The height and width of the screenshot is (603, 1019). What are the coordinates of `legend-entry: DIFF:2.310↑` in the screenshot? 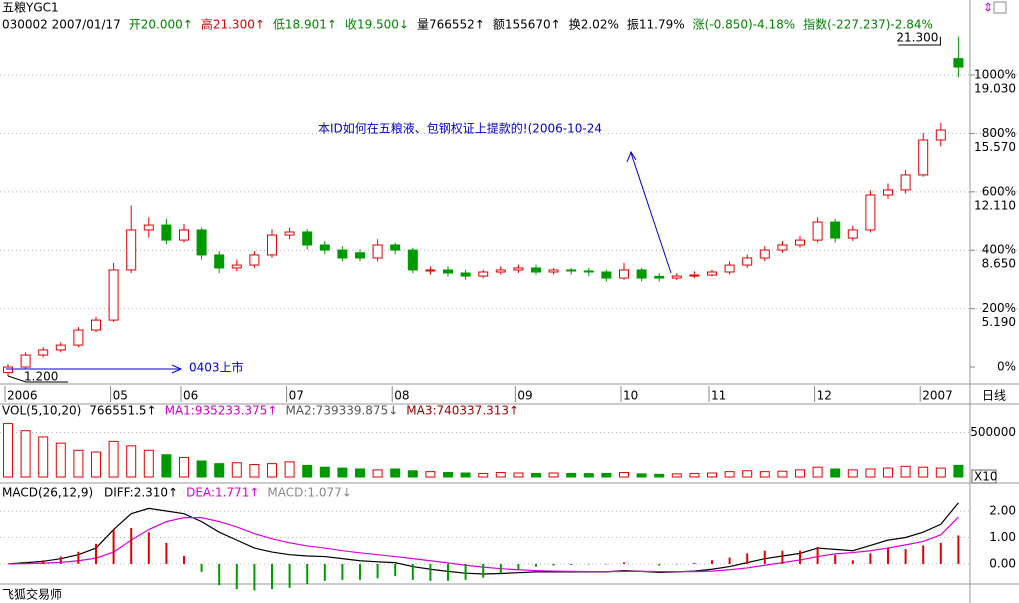 It's located at (141, 493).